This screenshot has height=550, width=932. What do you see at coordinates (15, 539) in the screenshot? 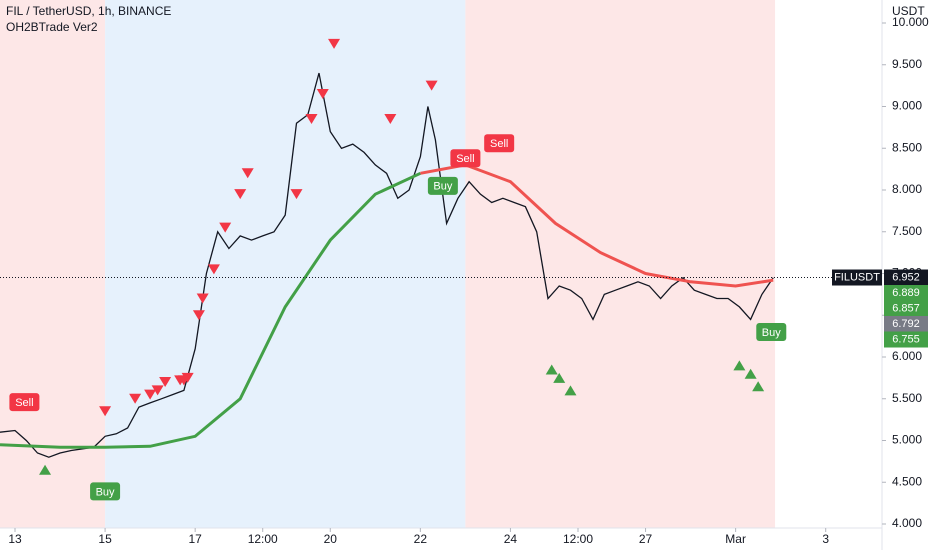
I see `x-tick-label: 13` at bounding box center [15, 539].